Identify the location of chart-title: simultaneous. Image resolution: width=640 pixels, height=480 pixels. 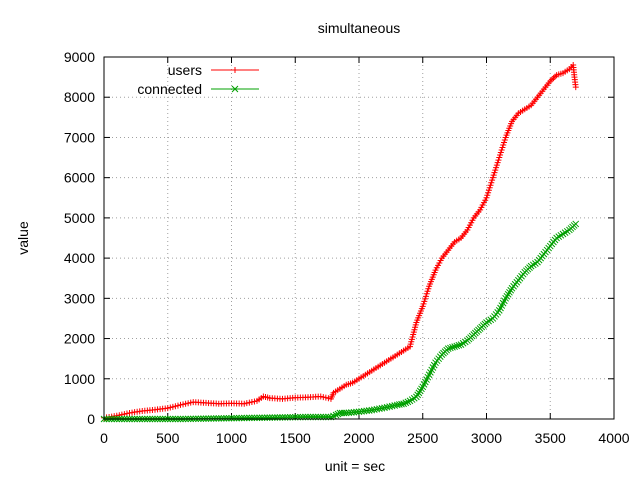
(359, 28).